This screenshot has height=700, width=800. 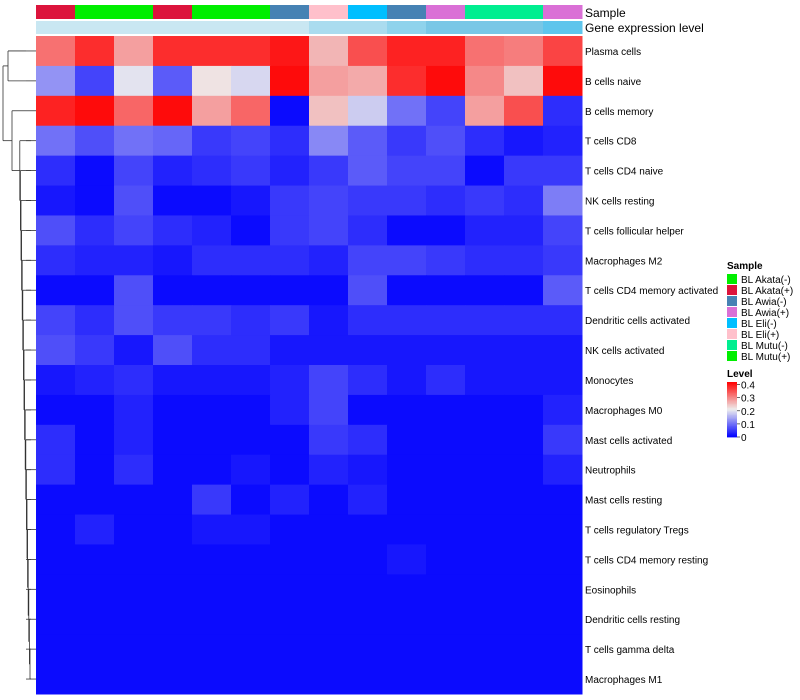 What do you see at coordinates (741, 406) in the screenshot?
I see `legend-level: Level 0.4 0.3 0.2 0.1 0` at bounding box center [741, 406].